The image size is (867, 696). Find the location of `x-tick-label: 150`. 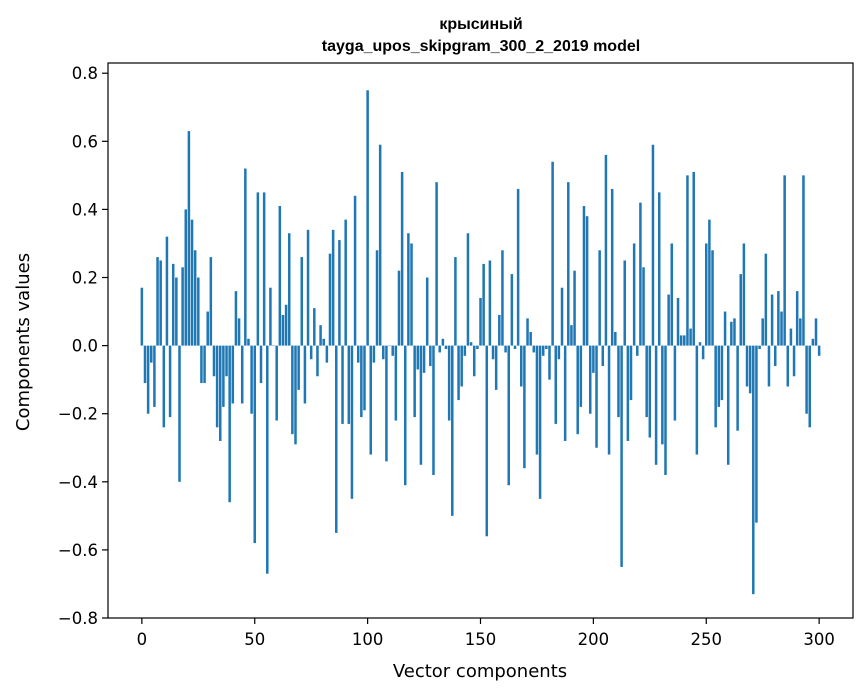

x-tick-label: 150 is located at coordinates (481, 639).